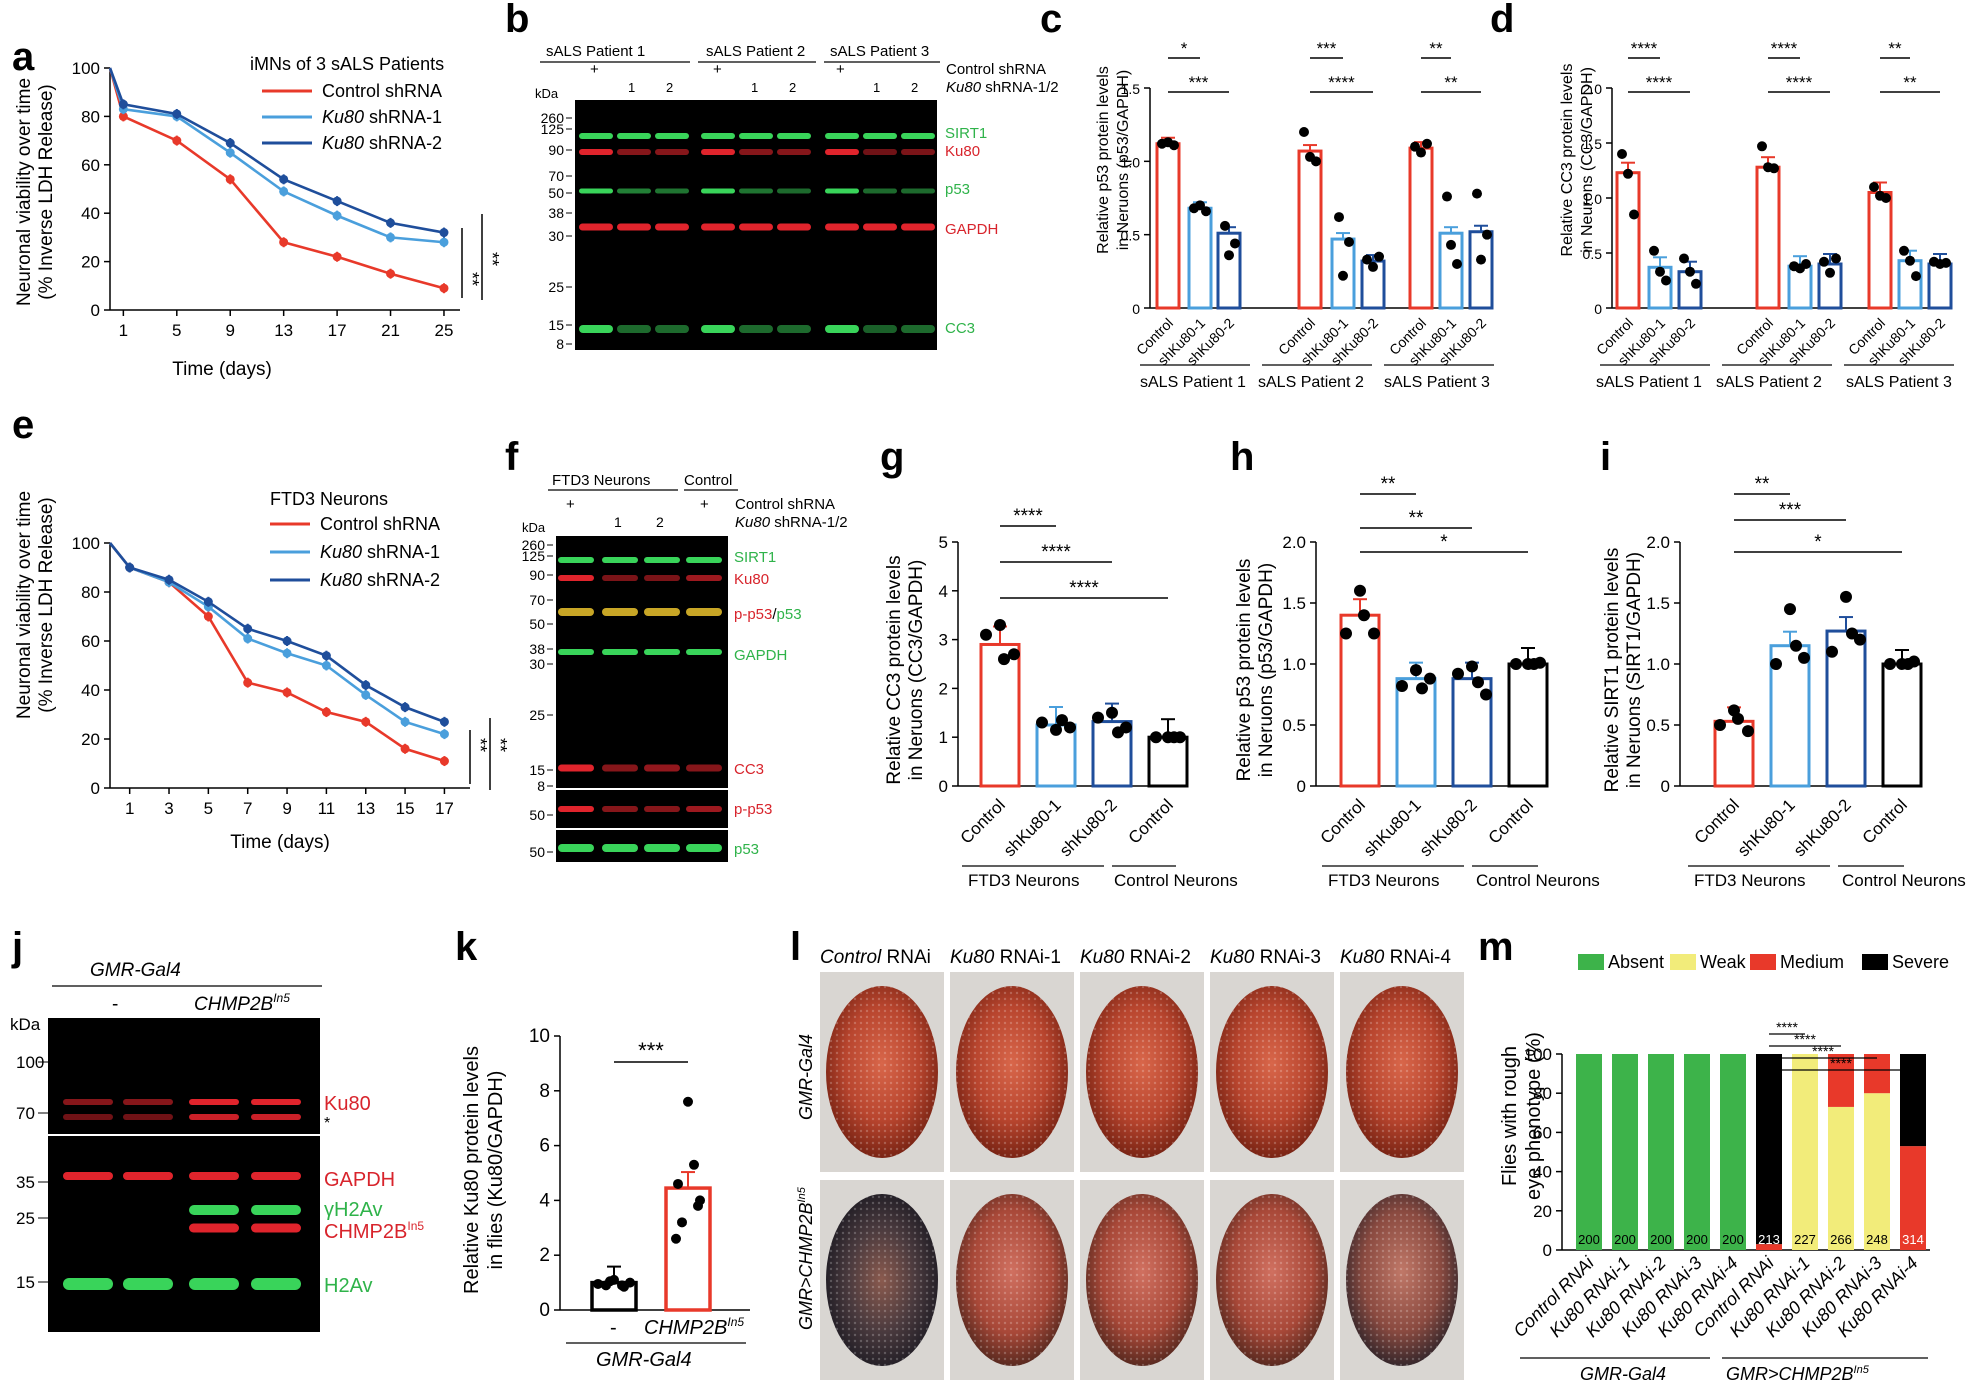 The width and height of the screenshot is (1982, 1383). What do you see at coordinates (1103, 160) in the screenshot?
I see `c-ylabel-1: Relative p53 protein levels` at bounding box center [1103, 160].